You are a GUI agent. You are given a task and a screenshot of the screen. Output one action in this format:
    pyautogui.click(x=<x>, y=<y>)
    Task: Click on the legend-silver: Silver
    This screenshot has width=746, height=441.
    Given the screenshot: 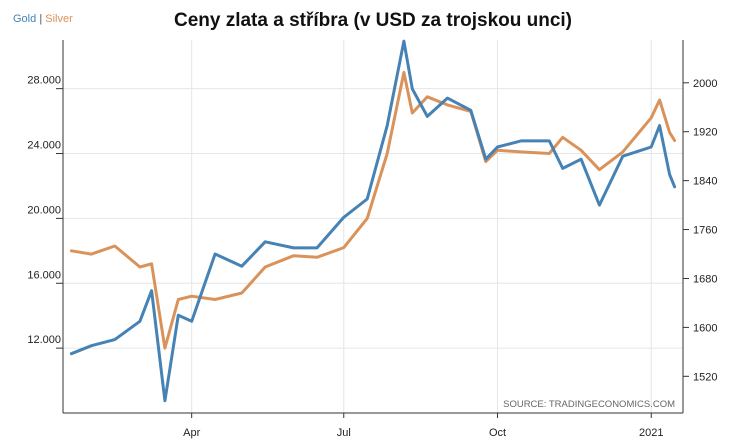 What is the action you would take?
    pyautogui.click(x=59, y=19)
    